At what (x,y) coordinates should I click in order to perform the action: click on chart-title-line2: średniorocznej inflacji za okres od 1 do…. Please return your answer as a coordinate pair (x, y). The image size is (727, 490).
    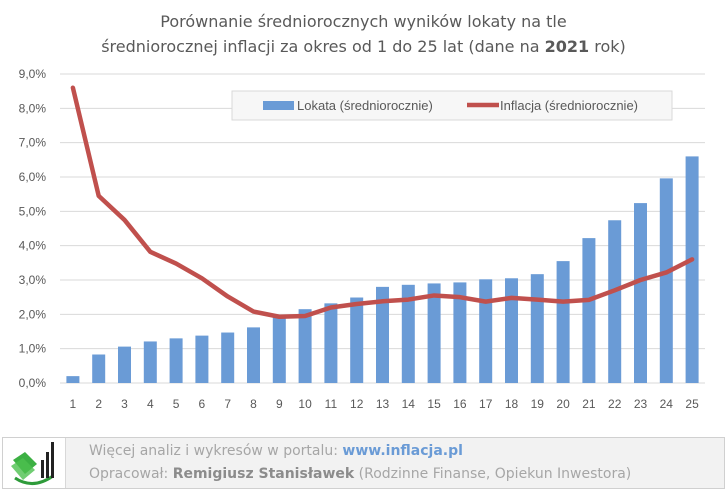
    Looking at the image, I should click on (363, 47).